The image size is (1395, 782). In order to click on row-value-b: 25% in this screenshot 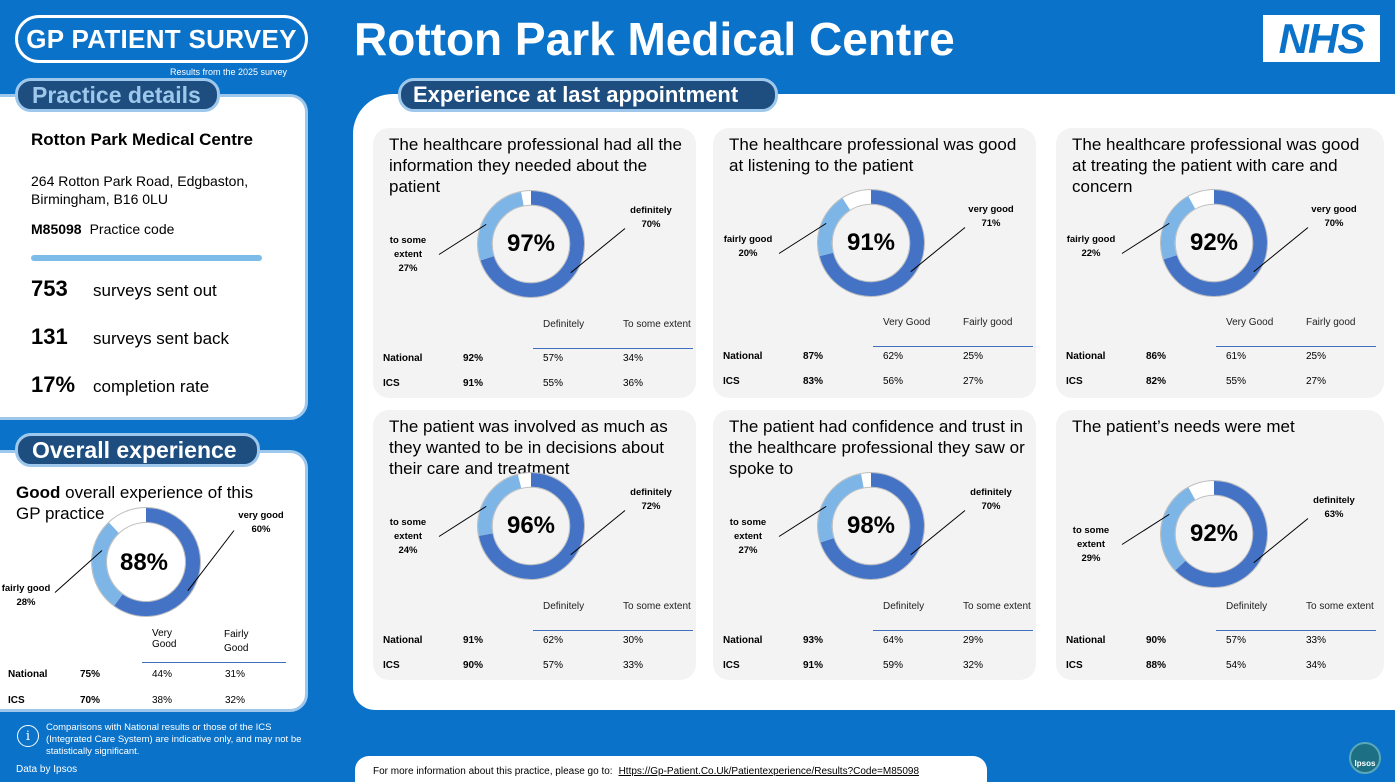, I will do `click(973, 356)`.